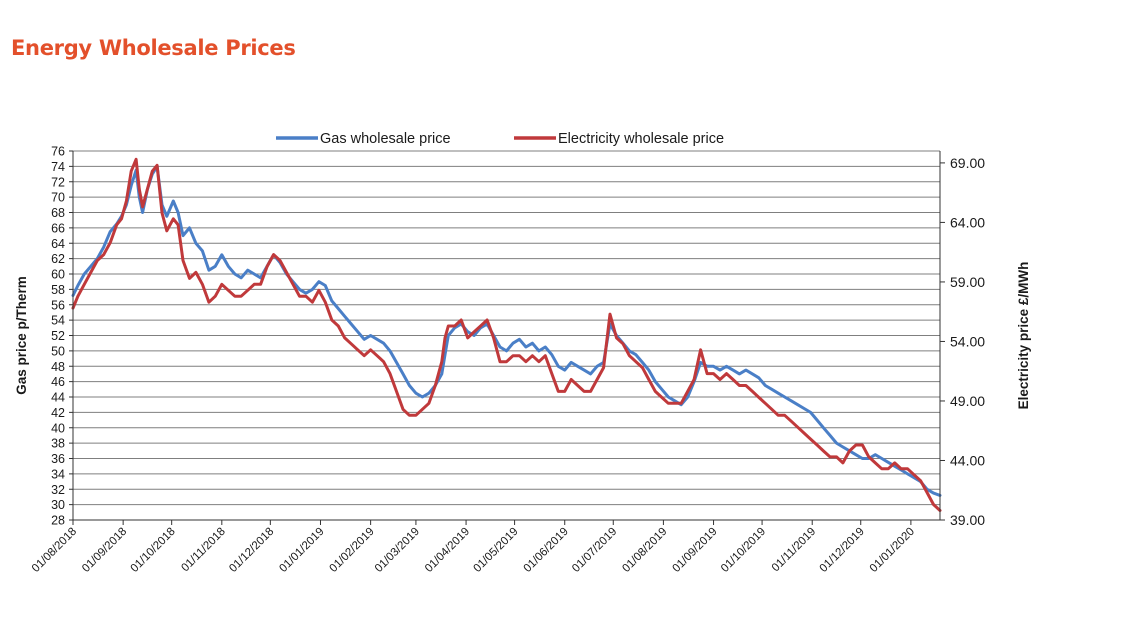 The width and height of the screenshot is (1123, 621). What do you see at coordinates (641, 139) in the screenshot?
I see `legend-electricity-label: Electricity wholesale price` at bounding box center [641, 139].